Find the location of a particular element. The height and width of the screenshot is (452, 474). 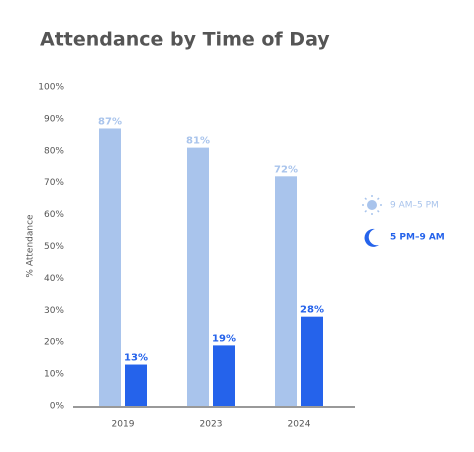

value-label: 19% is located at coordinates (224, 338).